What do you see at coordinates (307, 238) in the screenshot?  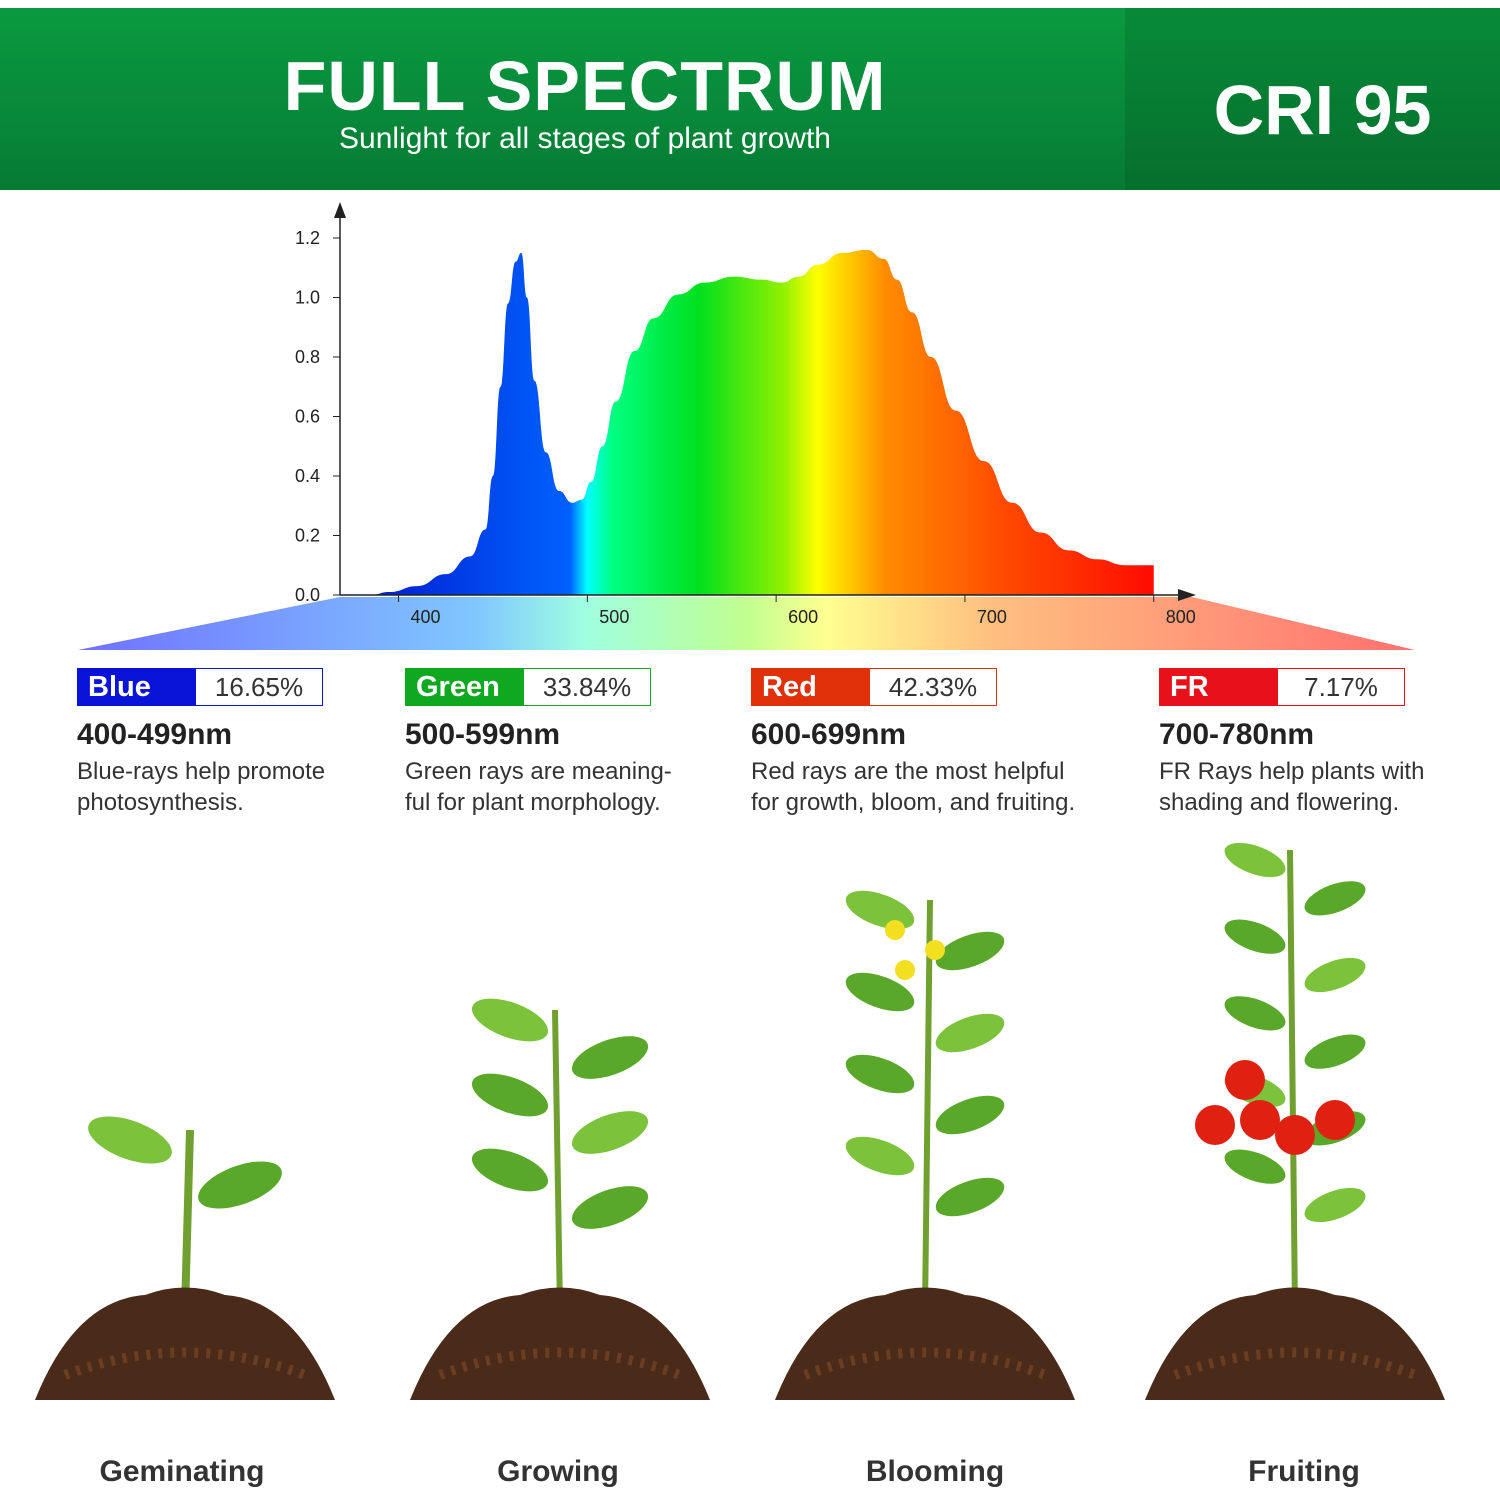 I see `y-tick-label: 1.2` at bounding box center [307, 238].